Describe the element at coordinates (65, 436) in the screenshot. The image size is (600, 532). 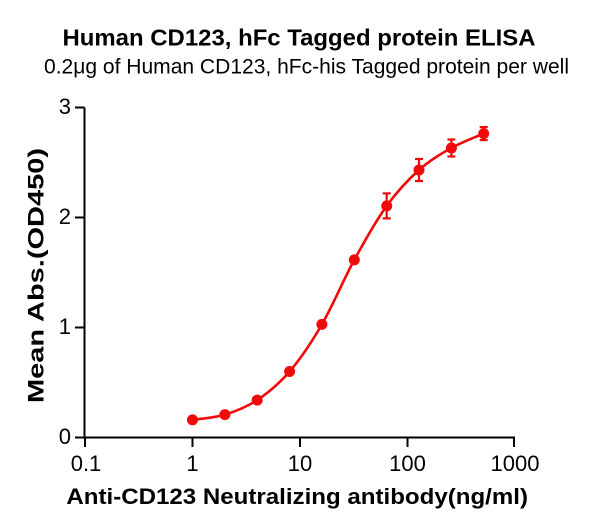
I see `svg-text: 0` at that location.